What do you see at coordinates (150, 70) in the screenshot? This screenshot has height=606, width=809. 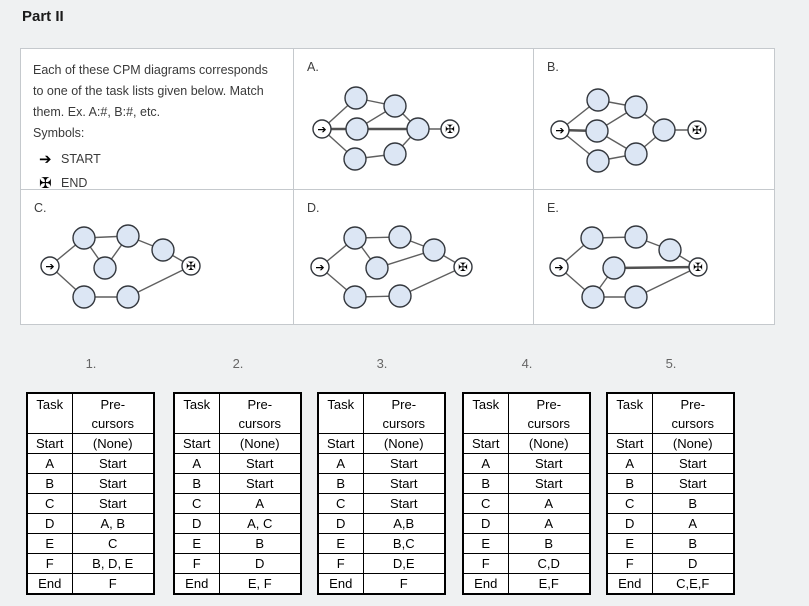 I see `instruction-line: Each of these CPM diagrams corresponds` at bounding box center [150, 70].